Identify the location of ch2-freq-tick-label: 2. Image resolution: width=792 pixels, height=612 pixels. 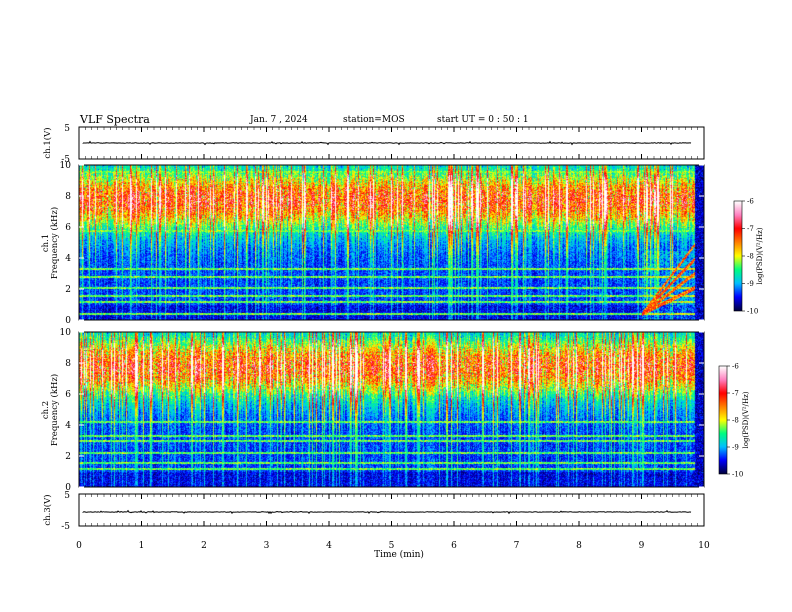
(68, 457).